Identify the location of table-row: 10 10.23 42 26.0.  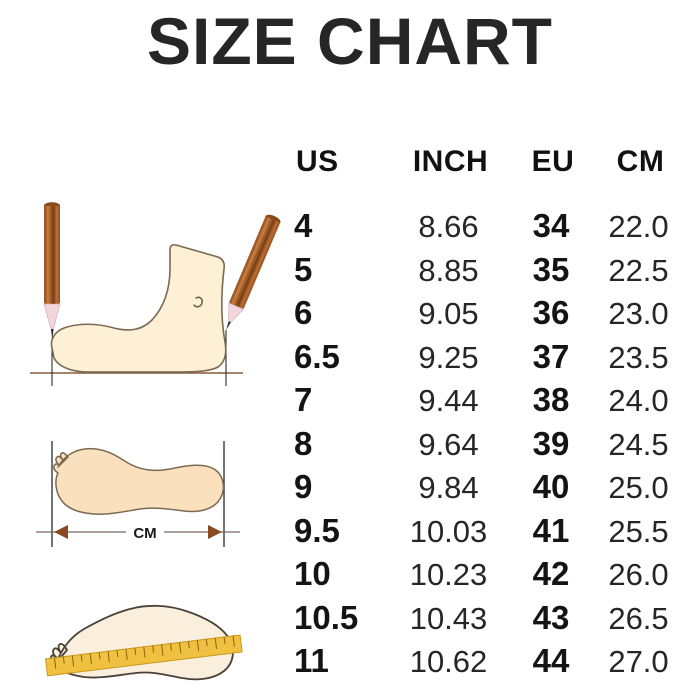
(488, 577).